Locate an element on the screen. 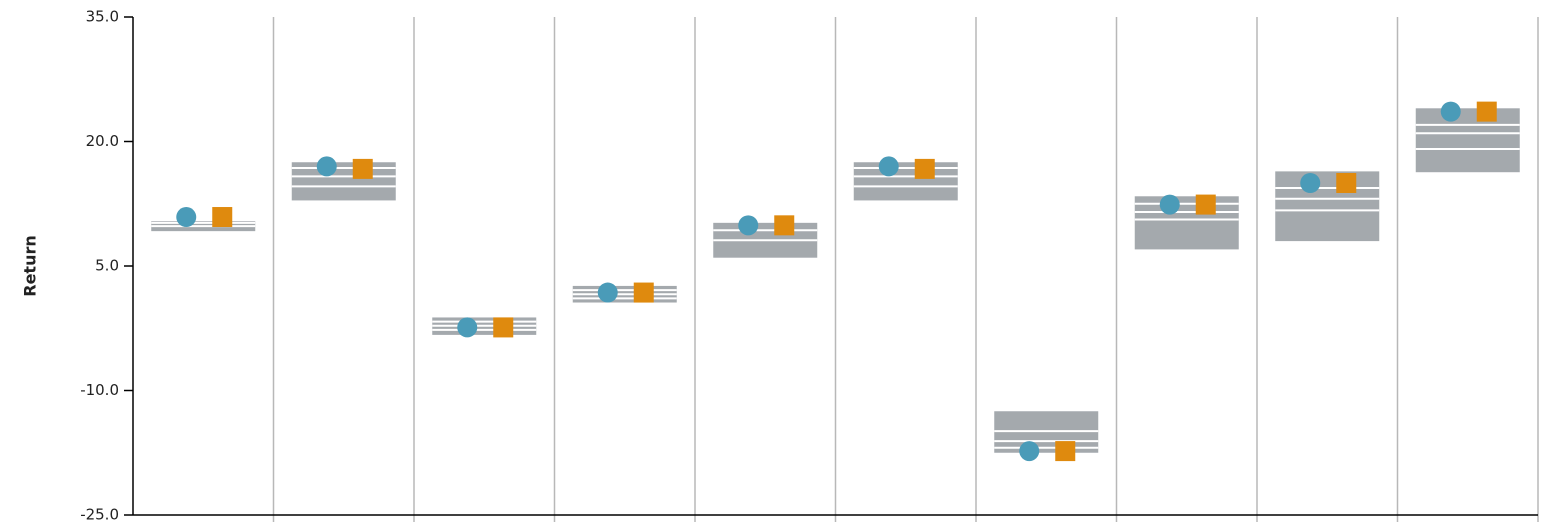 The height and width of the screenshot is (522, 1549). y-tick-label: 5.0 is located at coordinates (107, 266).